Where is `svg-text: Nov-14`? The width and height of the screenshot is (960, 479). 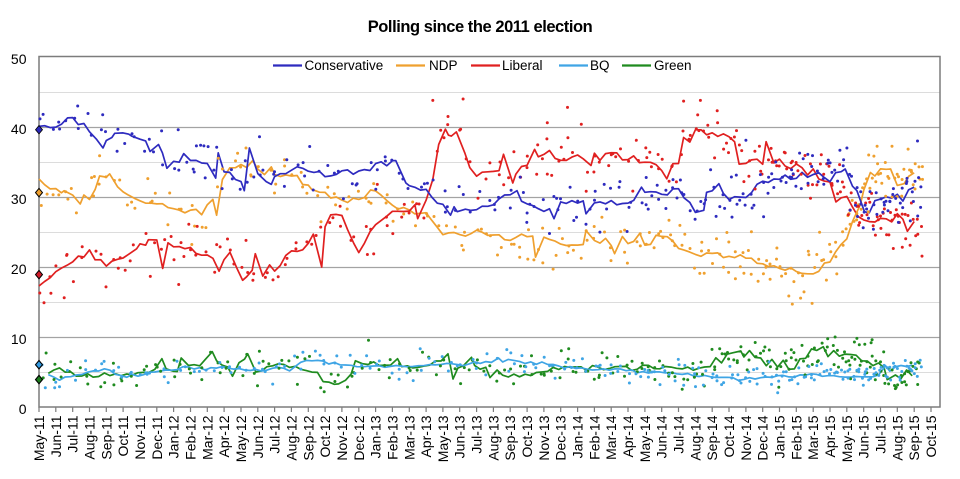 svg-text: Nov-14 is located at coordinates (746, 437).